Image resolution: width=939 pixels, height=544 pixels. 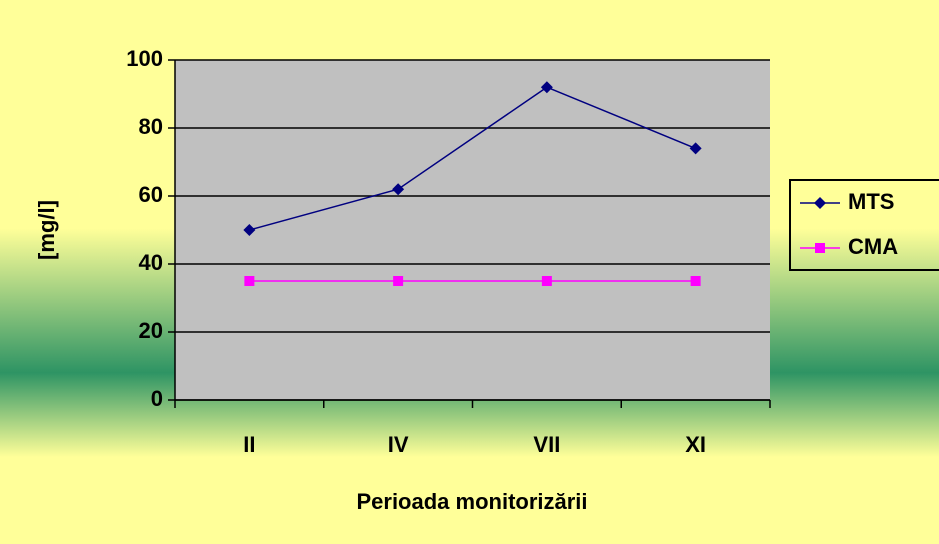 What do you see at coordinates (398, 444) in the screenshot?
I see `x-tick-label: IV` at bounding box center [398, 444].